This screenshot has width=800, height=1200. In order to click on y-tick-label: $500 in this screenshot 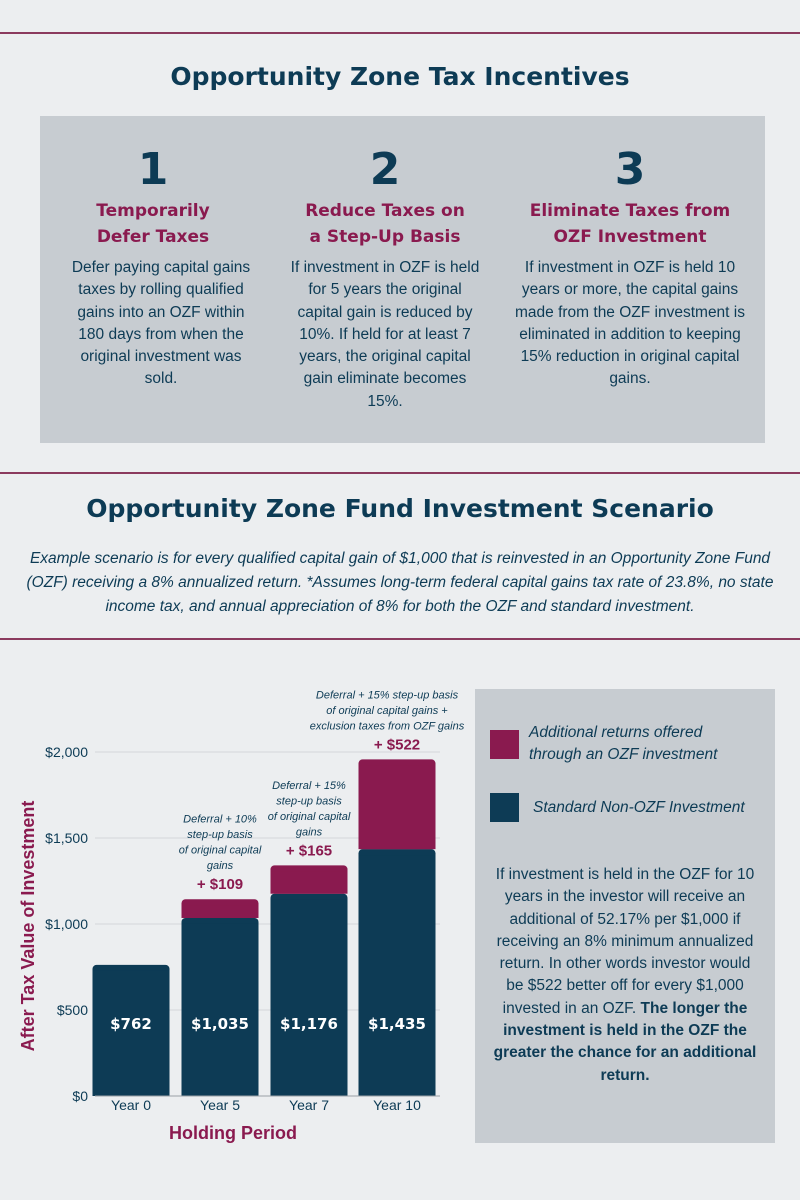, I will do `click(72, 1010)`.